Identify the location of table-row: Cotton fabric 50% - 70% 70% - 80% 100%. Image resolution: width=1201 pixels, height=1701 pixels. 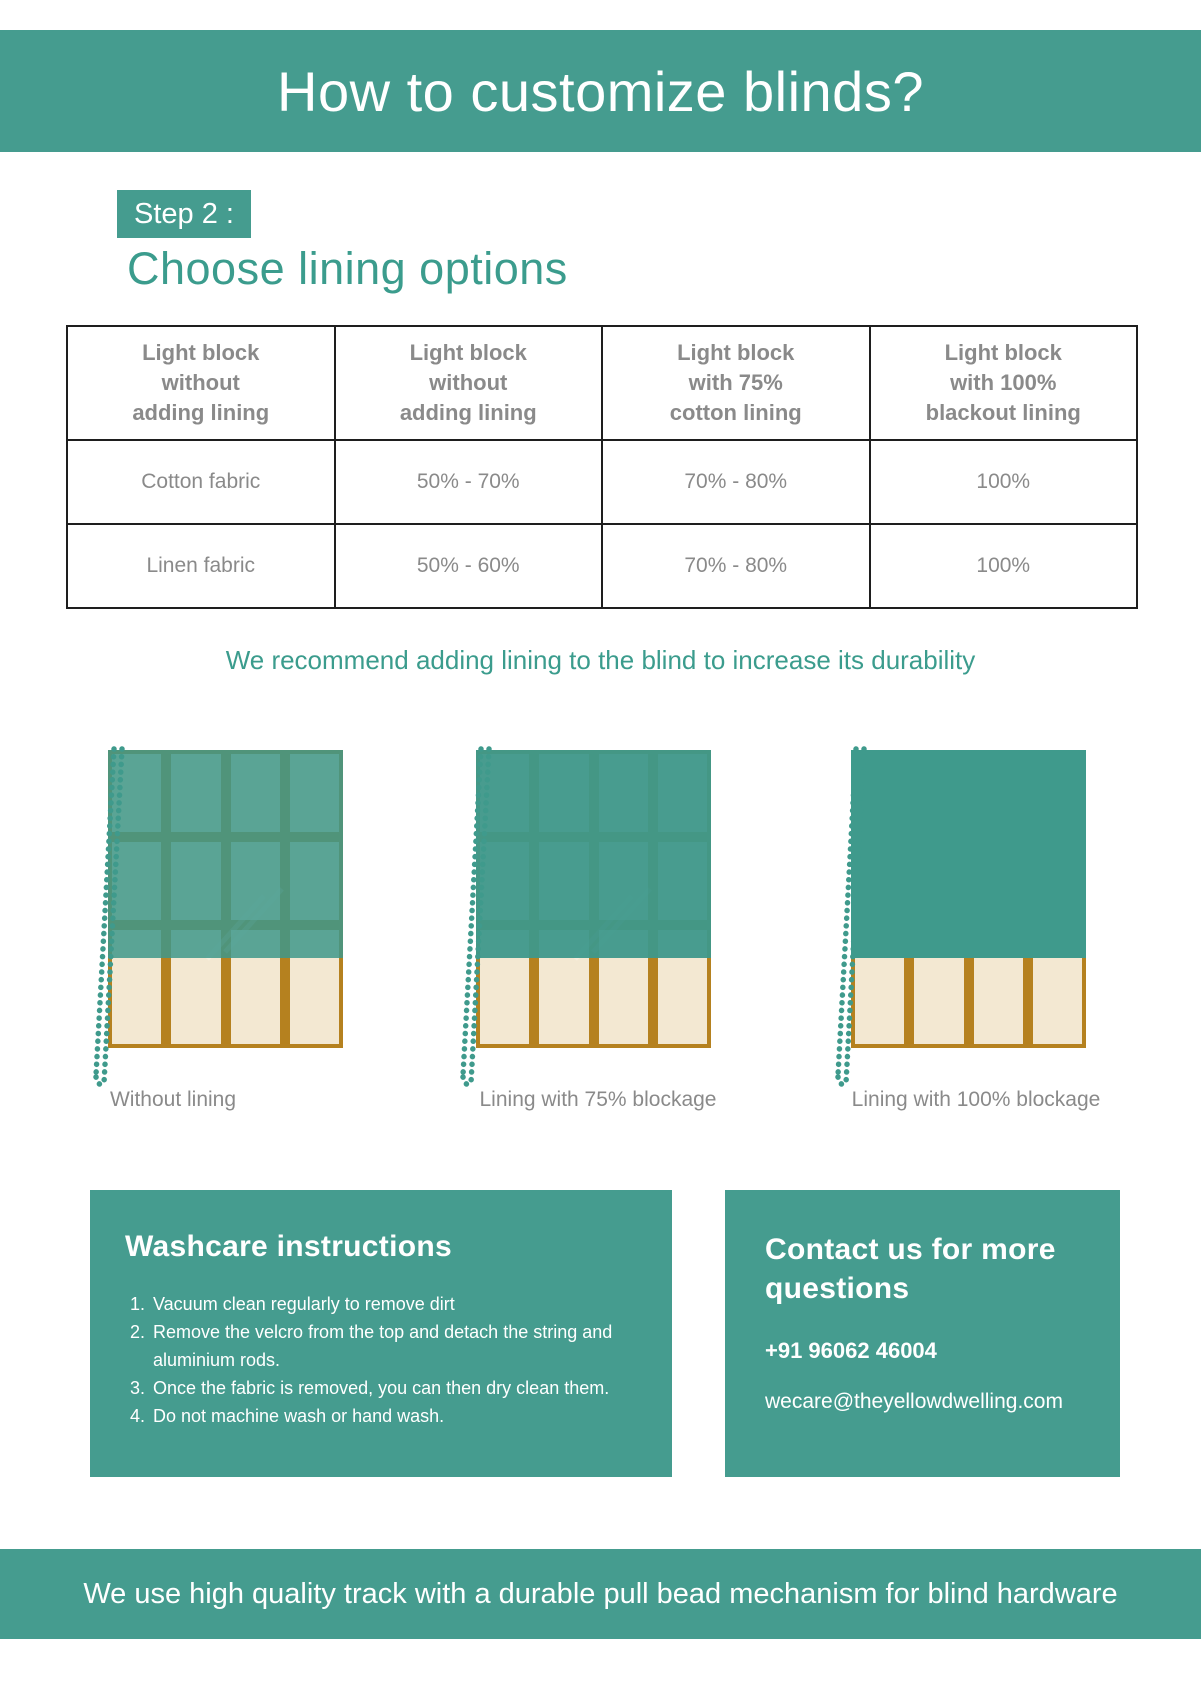
(602, 482).